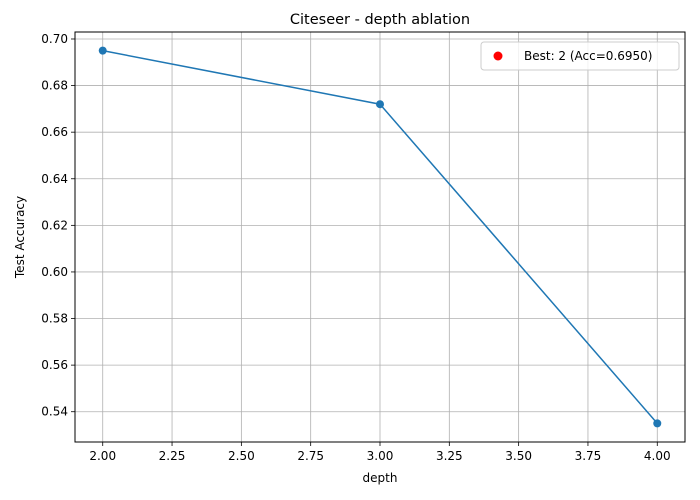 The image size is (700, 500). Describe the element at coordinates (54, 225) in the screenshot. I see `y-tick-label: 0.62` at that location.